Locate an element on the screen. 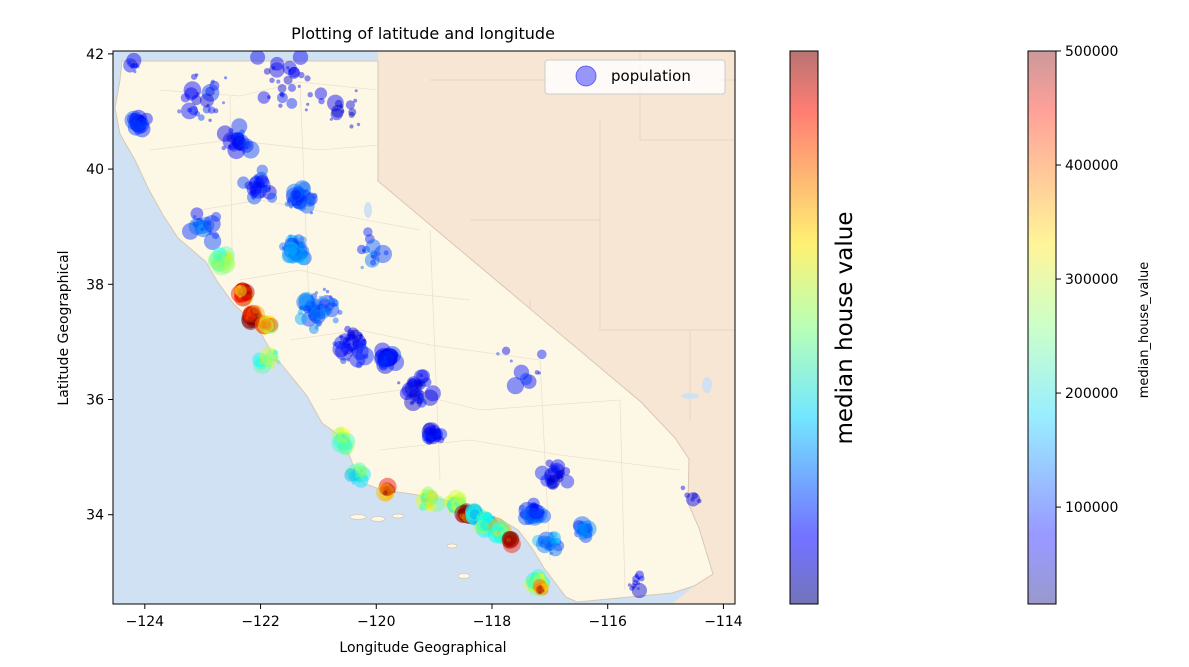  x-tick-label: −120 is located at coordinates (376, 622).